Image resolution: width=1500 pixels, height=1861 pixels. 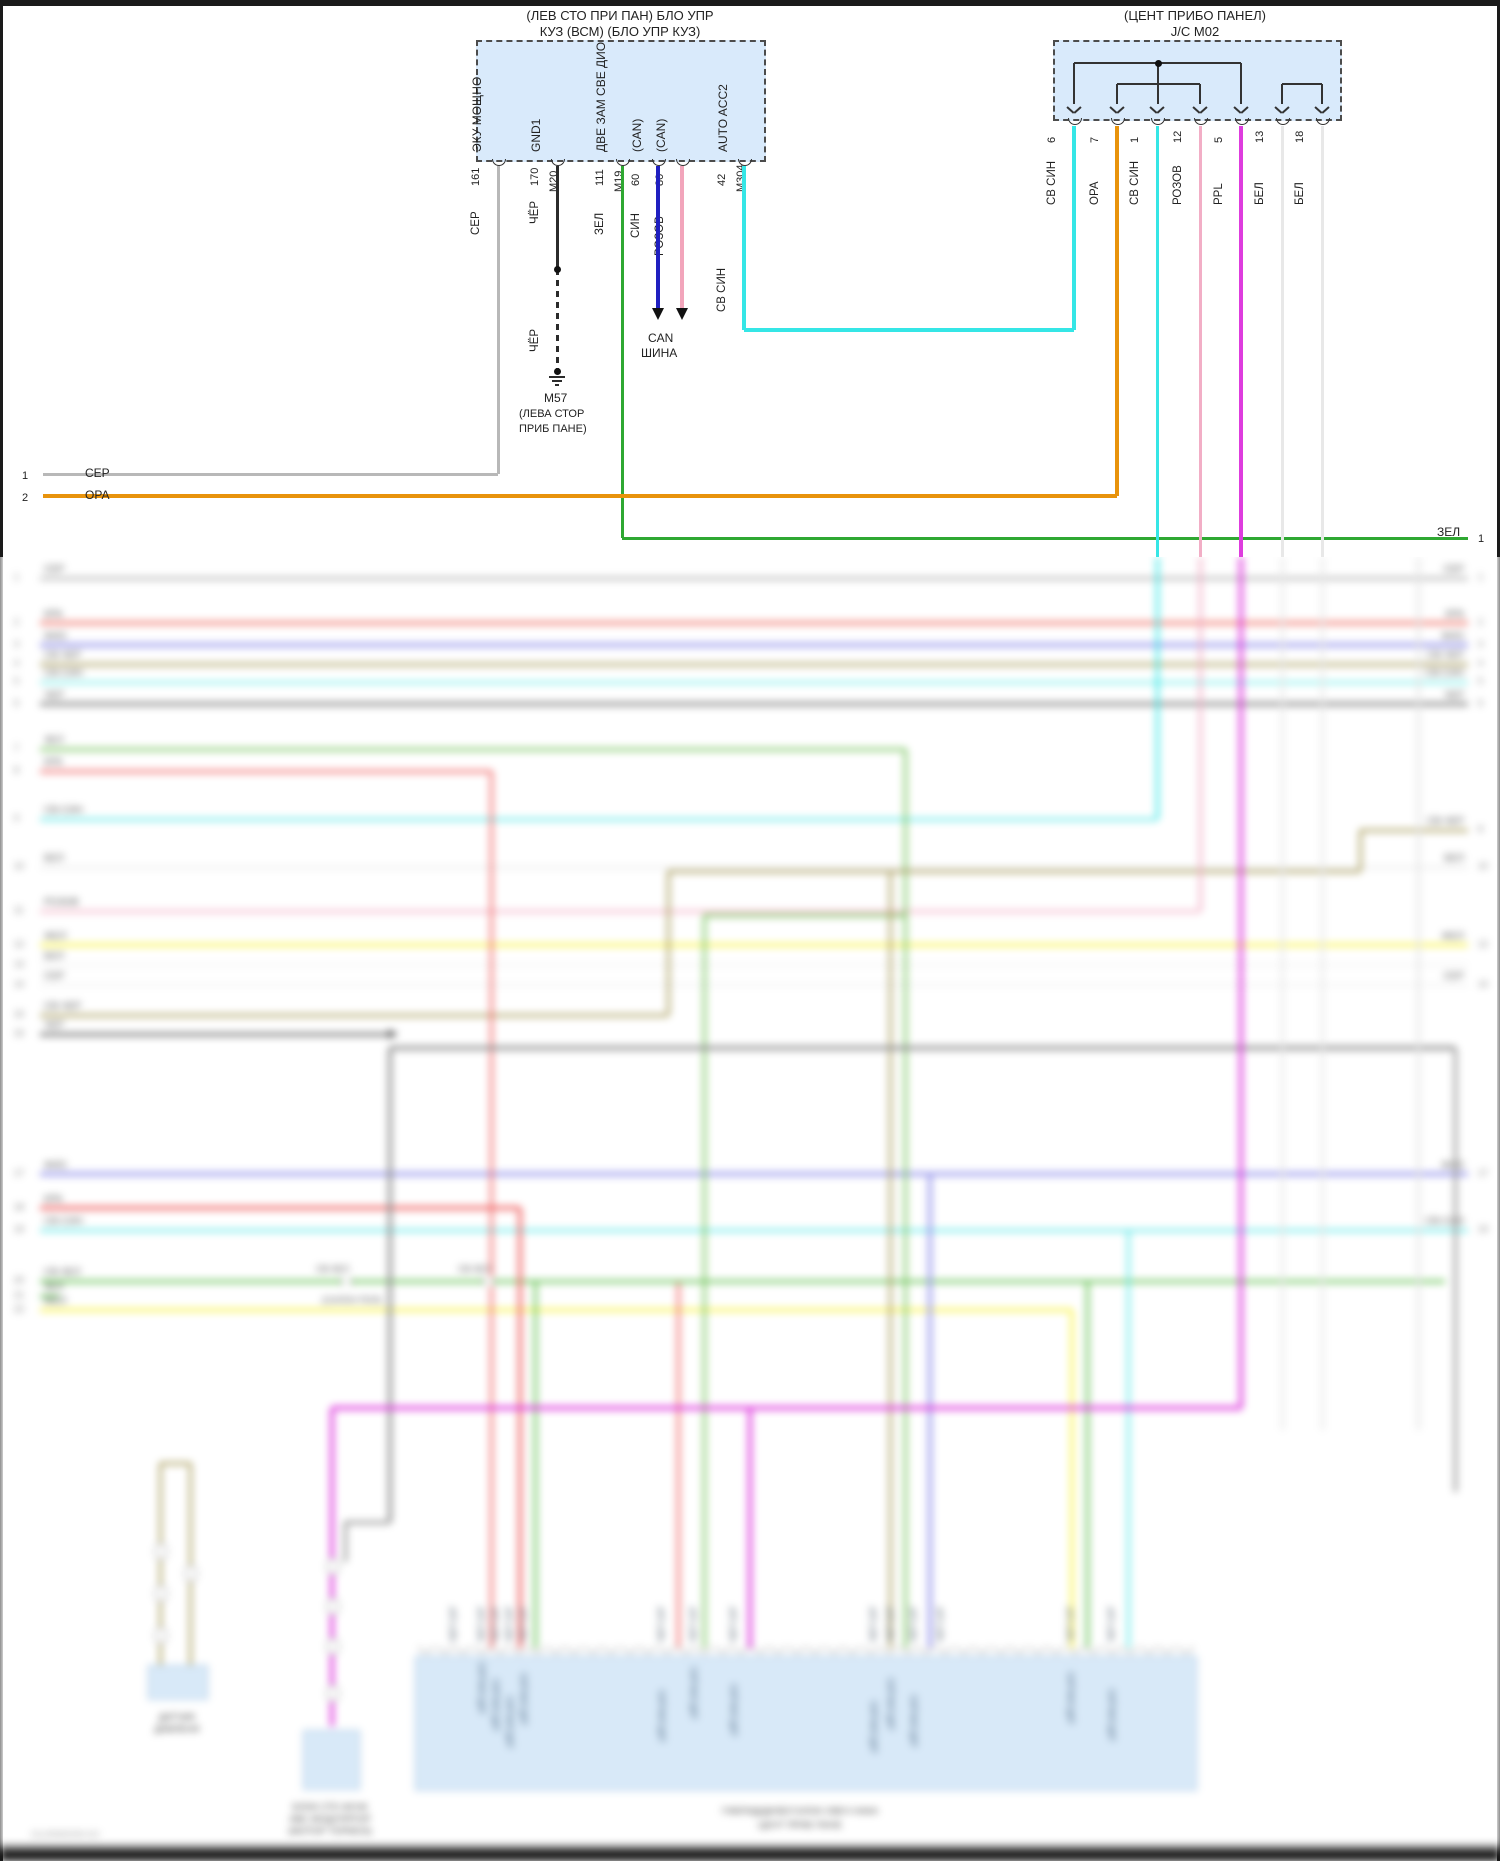 What do you see at coordinates (54, 740) in the screenshot?
I see `blur-wire-label-left: ЗЕЛ` at bounding box center [54, 740].